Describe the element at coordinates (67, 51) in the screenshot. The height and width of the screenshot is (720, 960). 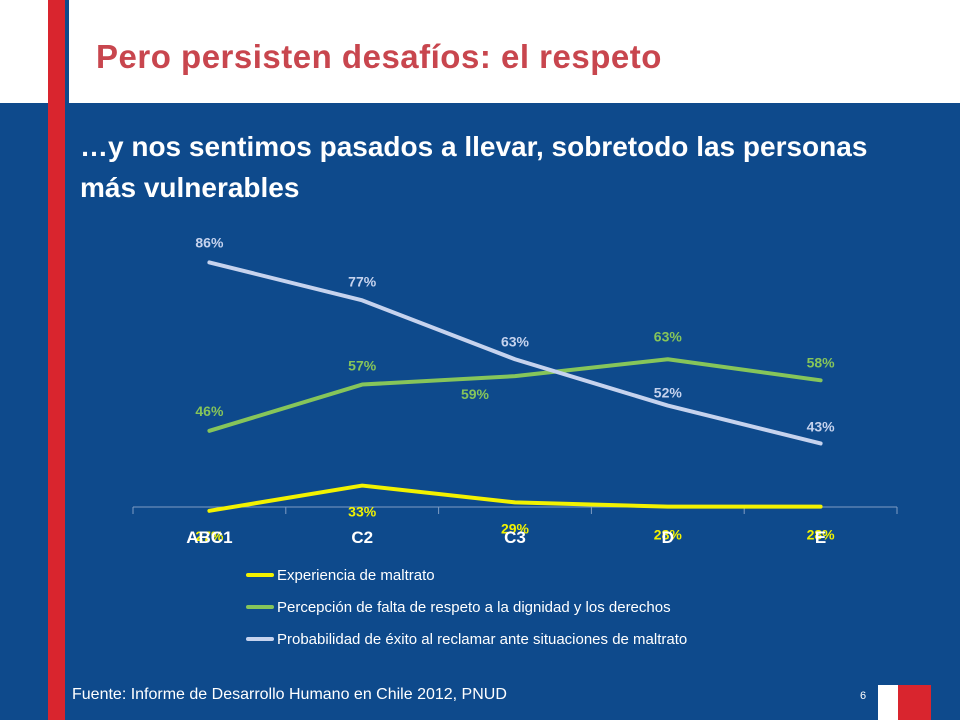
I see `accent-bar-shadow` at that location.